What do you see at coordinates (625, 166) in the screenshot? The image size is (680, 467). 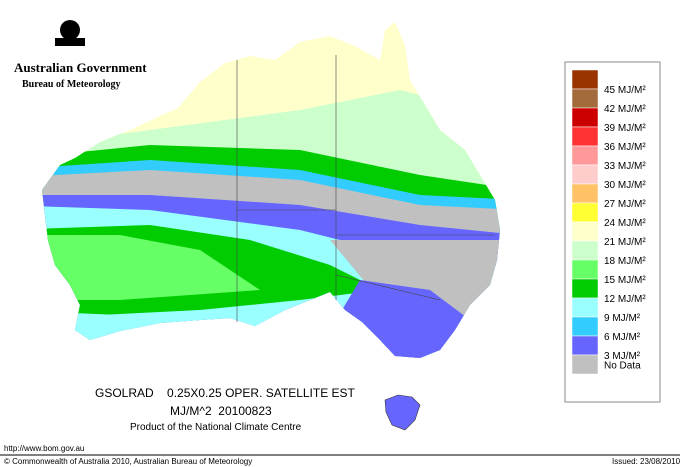 I see `legend-label: 33 MJ/M²` at bounding box center [625, 166].